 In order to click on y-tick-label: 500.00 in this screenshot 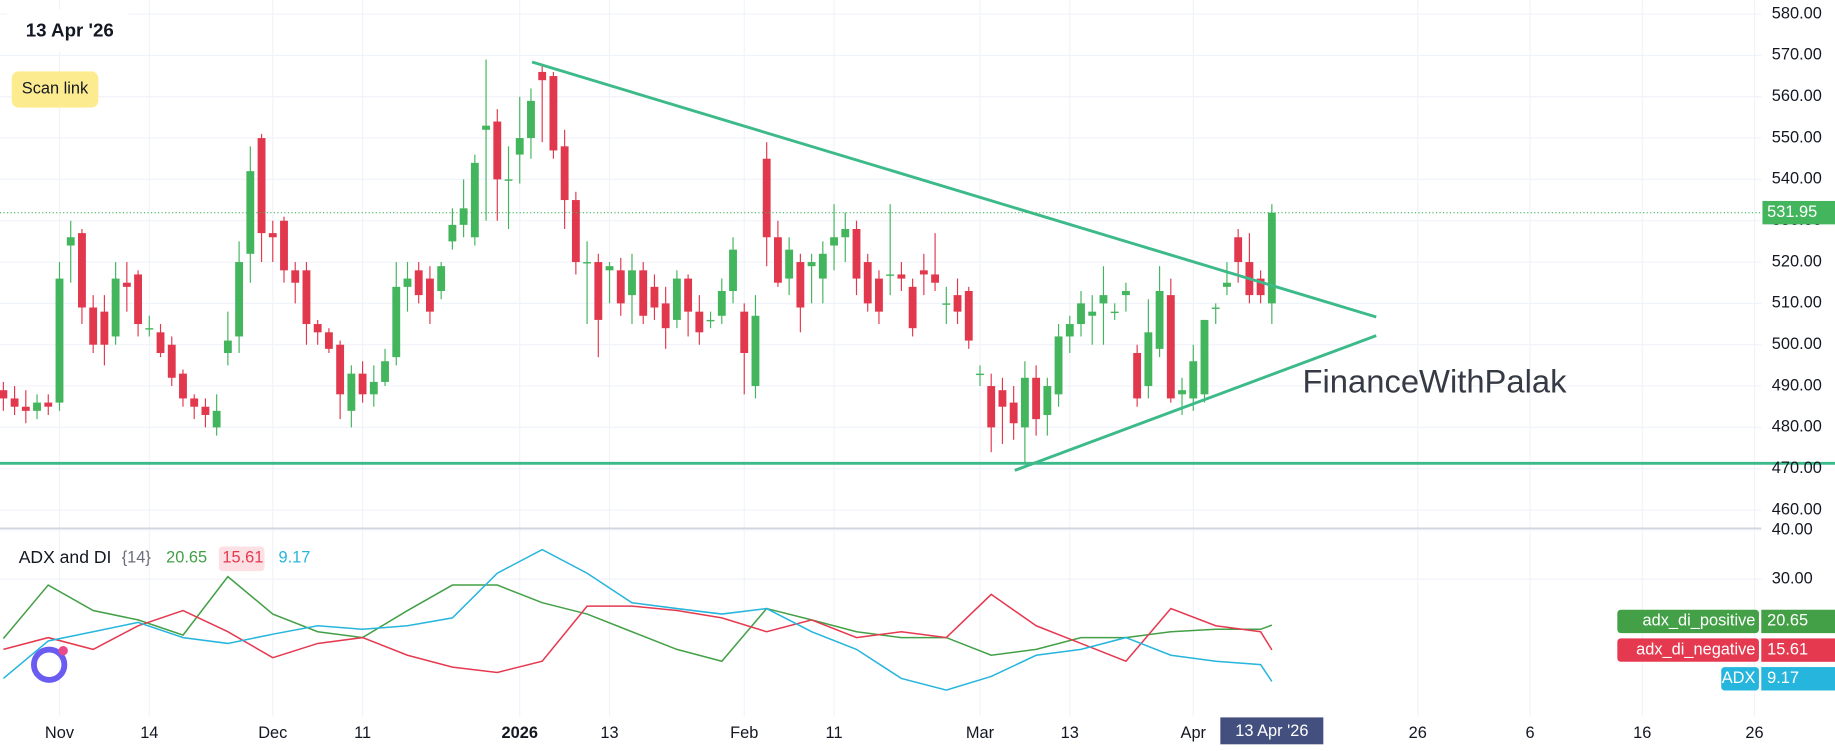, I will do `click(1797, 344)`.